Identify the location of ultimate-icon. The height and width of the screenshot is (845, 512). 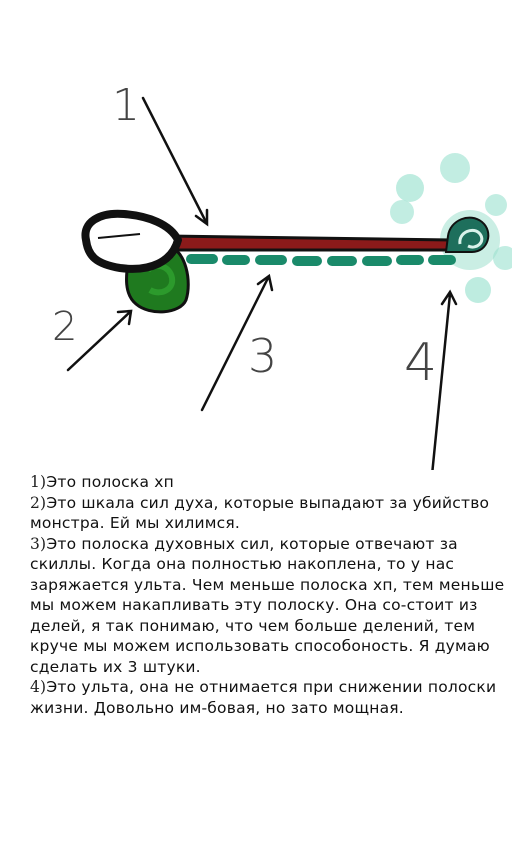
(467, 234).